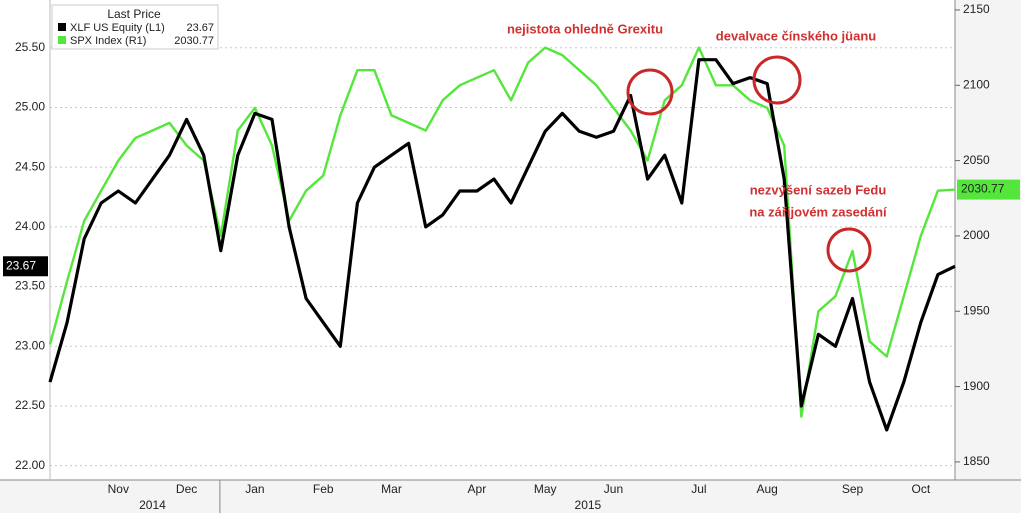  What do you see at coordinates (30, 465) in the screenshot?
I see `y-tick-label: 22.00` at bounding box center [30, 465].